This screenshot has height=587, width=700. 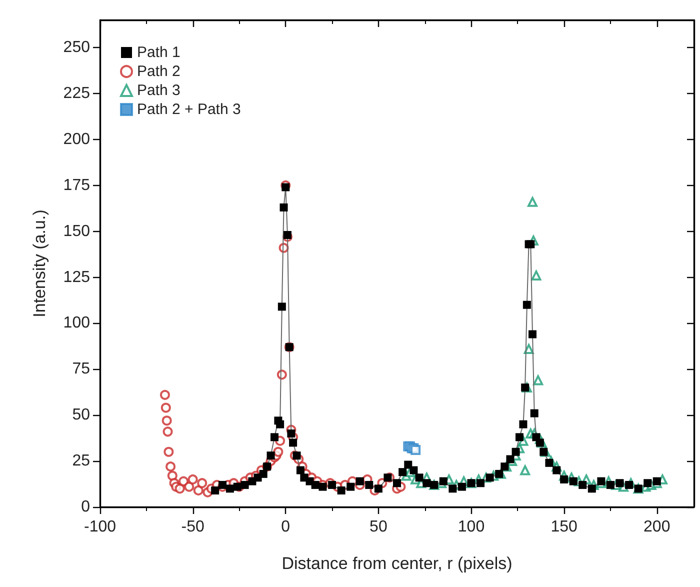 What do you see at coordinates (657, 527) in the screenshot?
I see `x-tick-label: 200` at bounding box center [657, 527].